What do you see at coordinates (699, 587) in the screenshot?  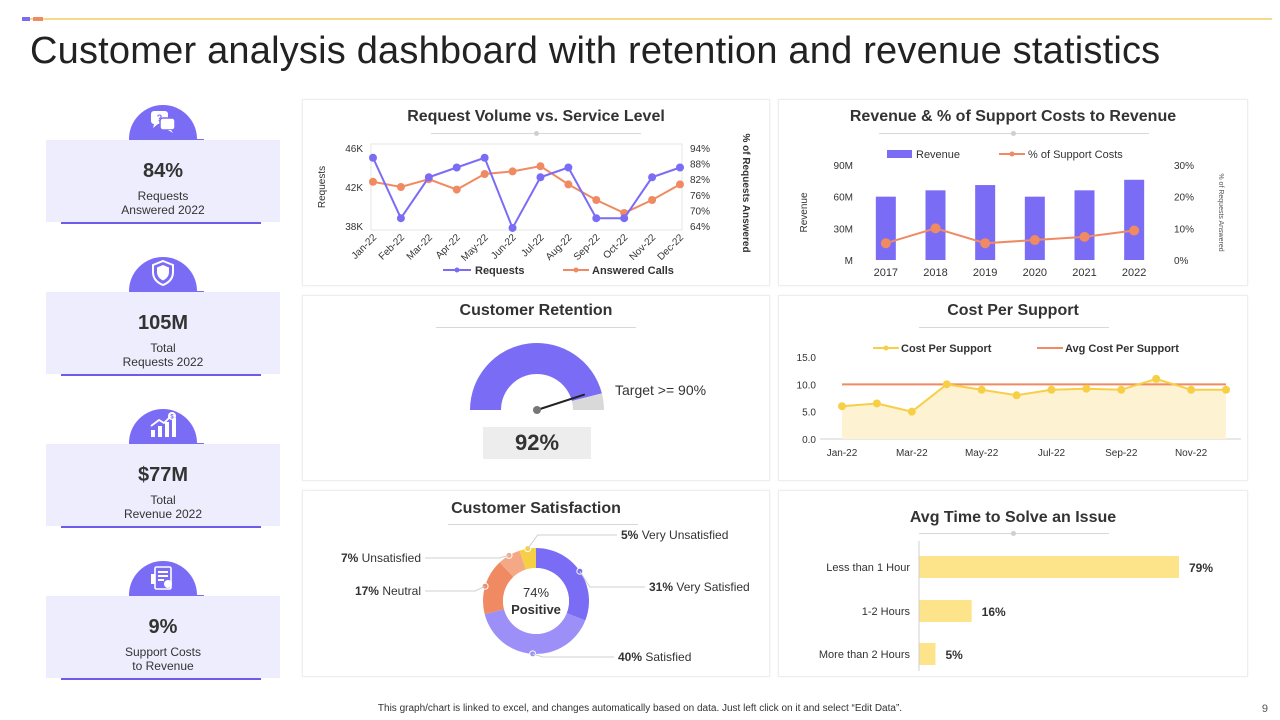 I see `slice-label: 31% Very Satisfied` at bounding box center [699, 587].